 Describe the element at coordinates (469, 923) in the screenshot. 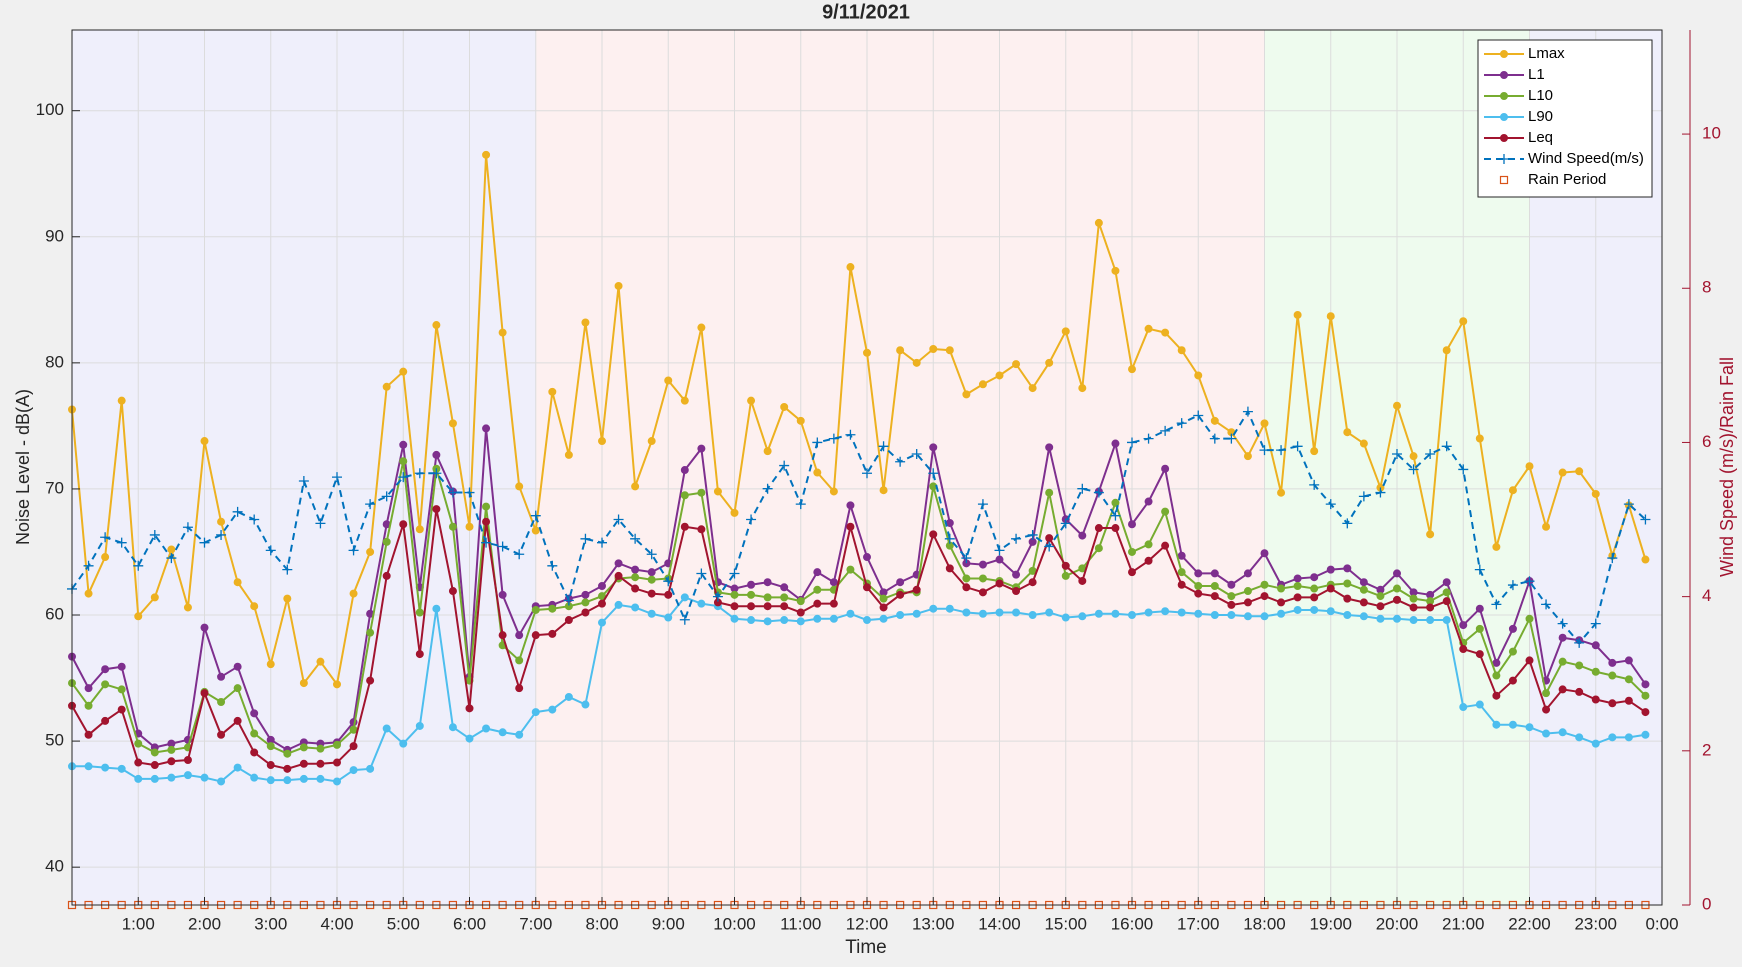

I see `x-tick-label: 6:00` at that location.